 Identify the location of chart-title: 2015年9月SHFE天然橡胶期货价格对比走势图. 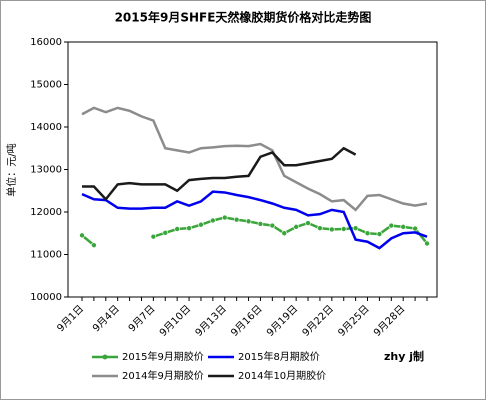
(243, 17).